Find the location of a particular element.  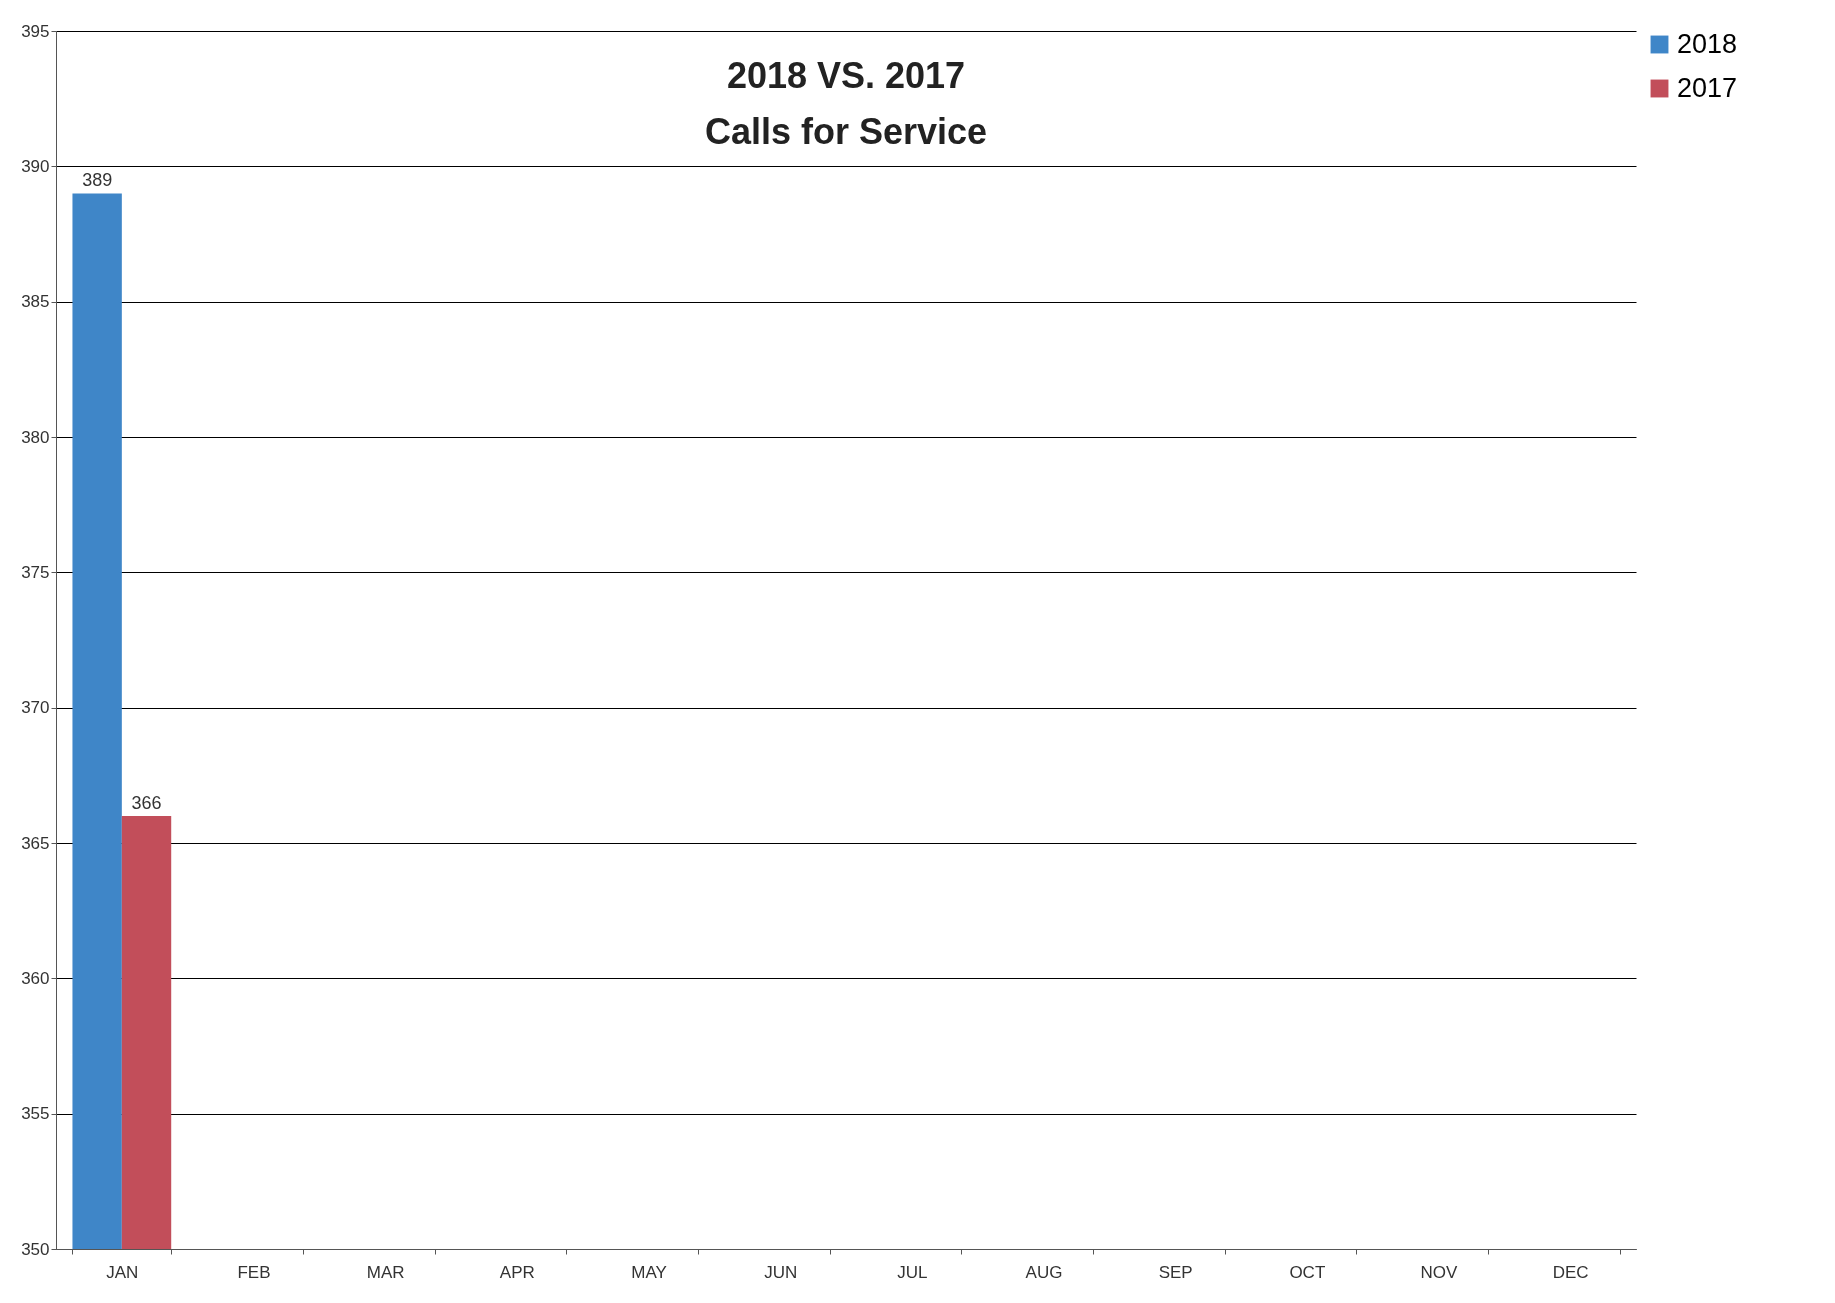

y-tick-label: 375 is located at coordinates (35, 572).